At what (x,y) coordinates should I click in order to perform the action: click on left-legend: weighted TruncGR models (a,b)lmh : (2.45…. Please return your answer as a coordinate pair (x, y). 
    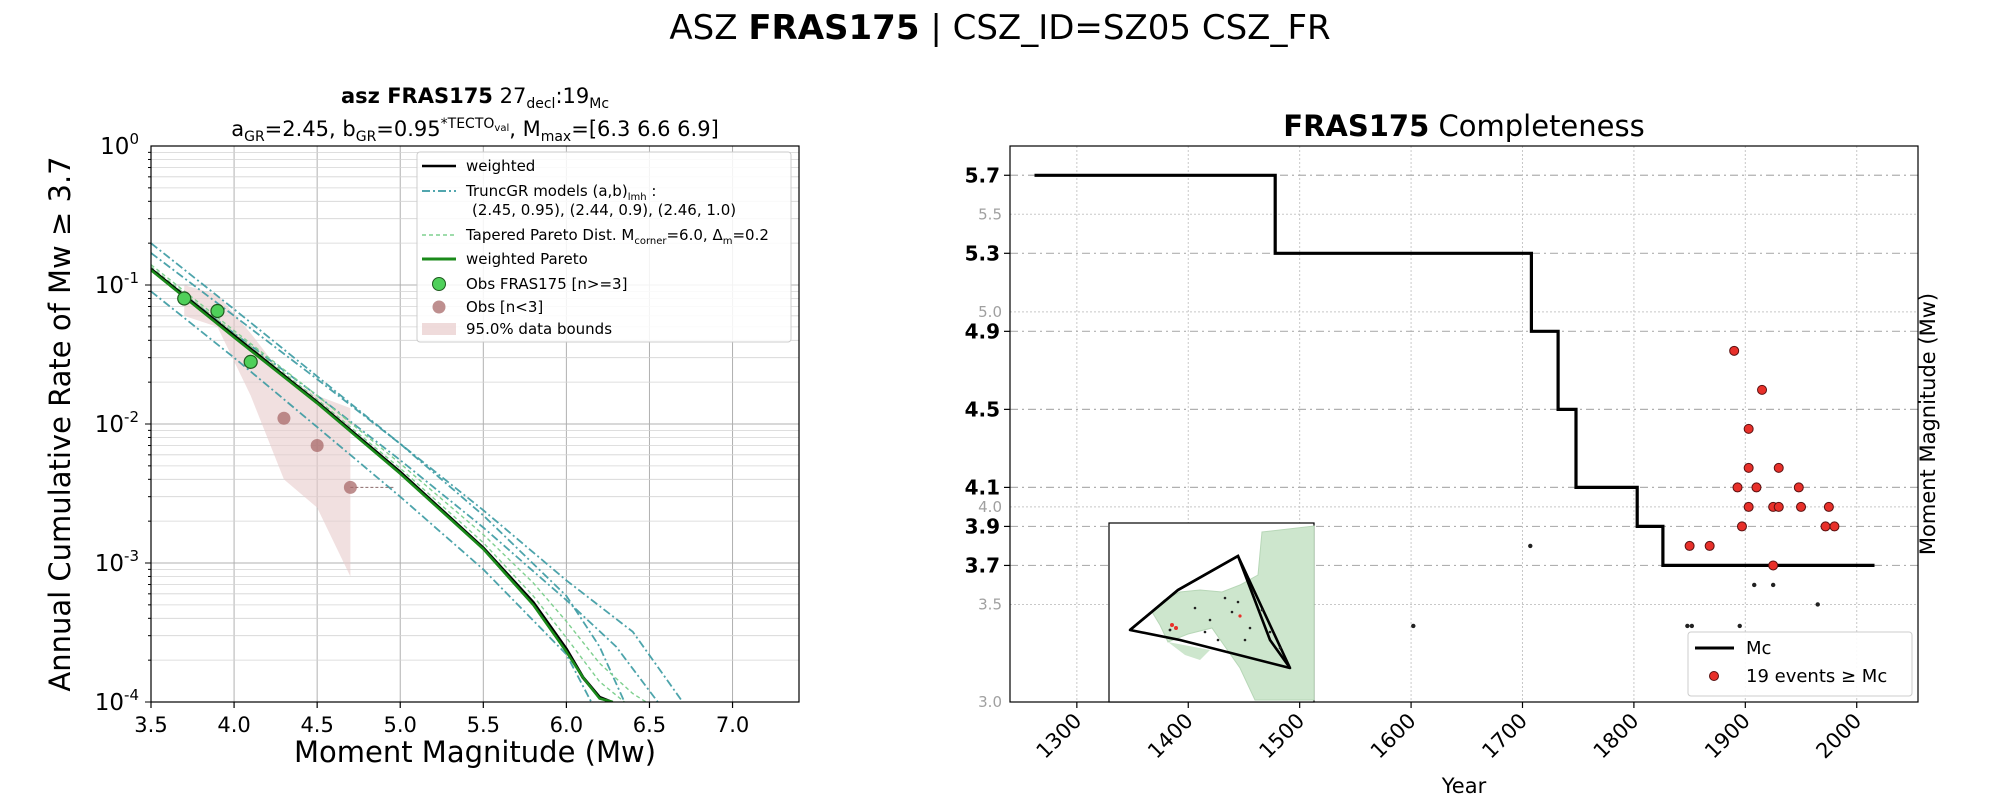
    Looking at the image, I should click on (604, 247).